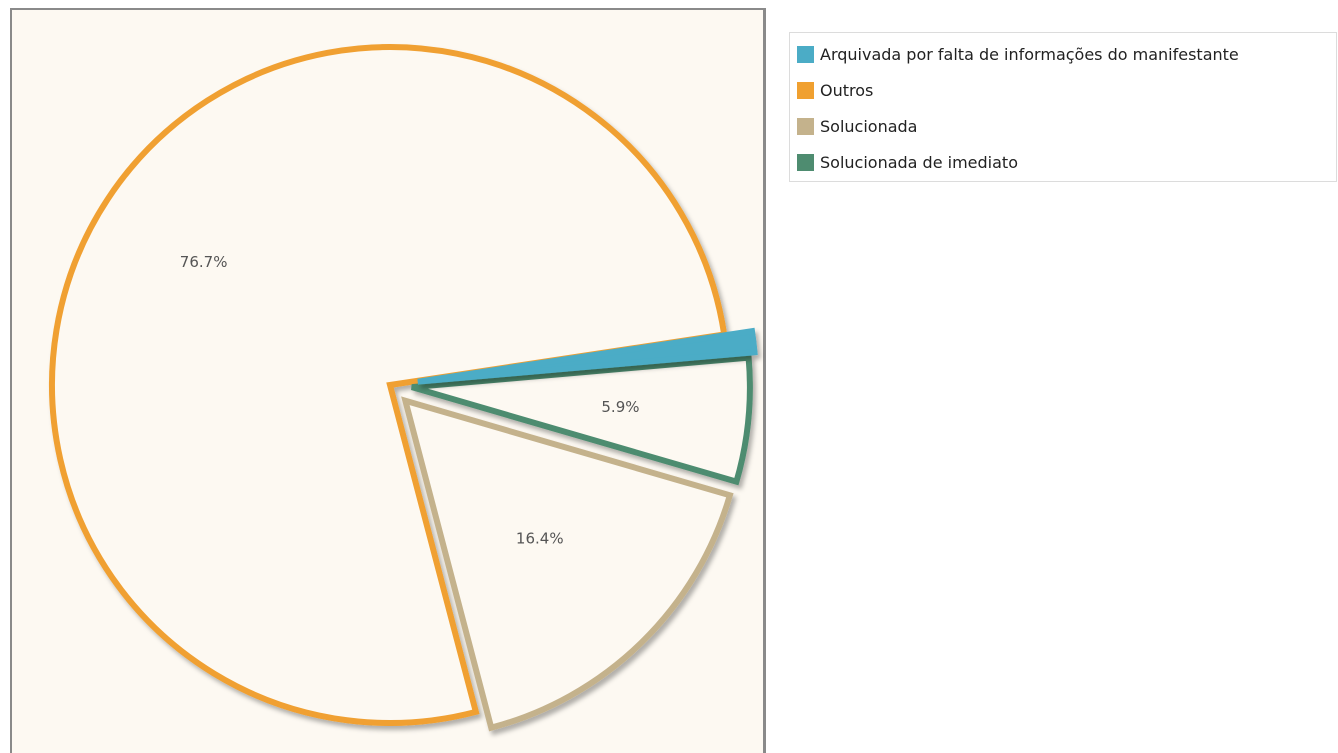 This screenshot has width=1338, height=753. I want to click on legend-item: Solucionada, so click(1063, 126).